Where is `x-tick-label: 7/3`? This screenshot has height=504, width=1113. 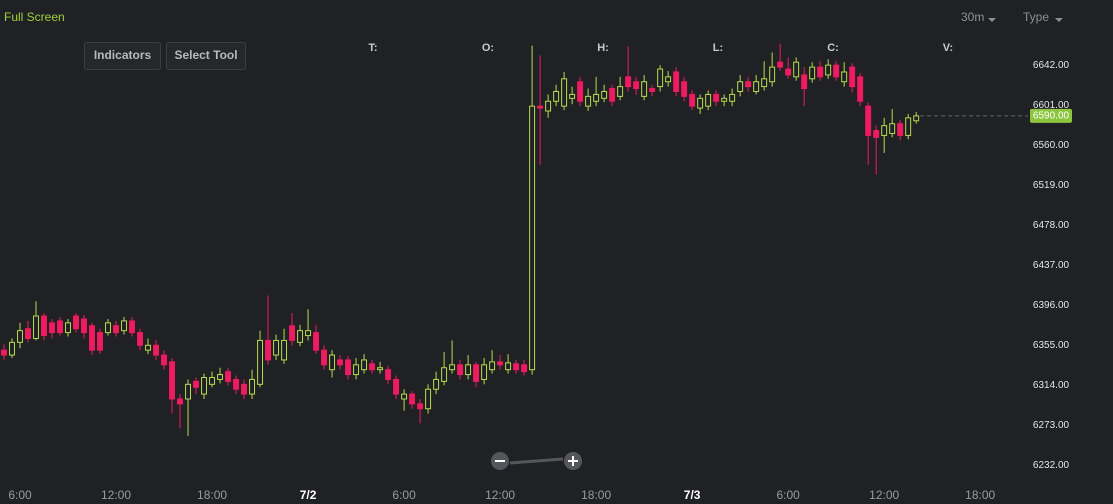 x-tick-label: 7/3 is located at coordinates (692, 495).